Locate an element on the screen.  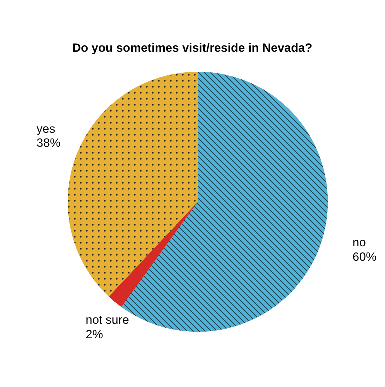
data-label: 38% is located at coordinates (49, 143).